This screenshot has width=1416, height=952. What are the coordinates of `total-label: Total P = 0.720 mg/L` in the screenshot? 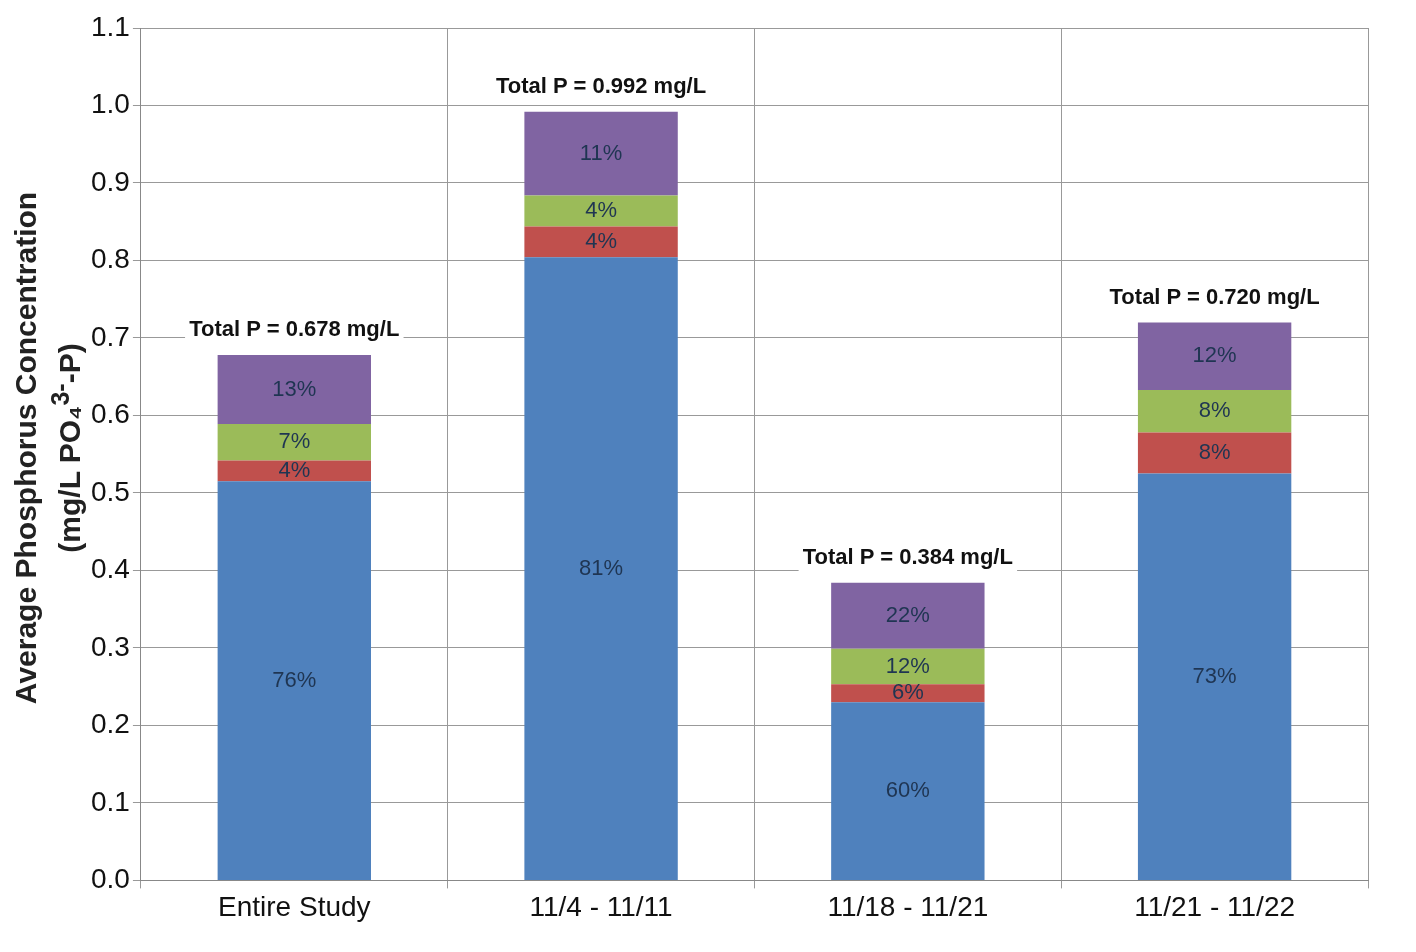 It's located at (1214, 296).